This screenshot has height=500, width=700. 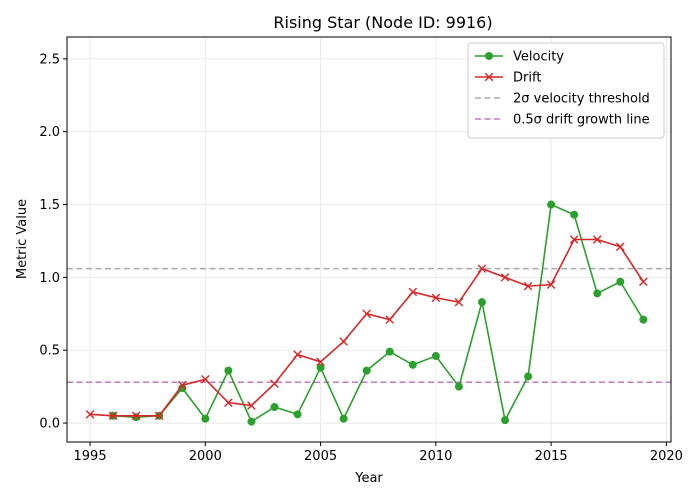 I want to click on y-axis-label: Metric Value, so click(x=22, y=239).